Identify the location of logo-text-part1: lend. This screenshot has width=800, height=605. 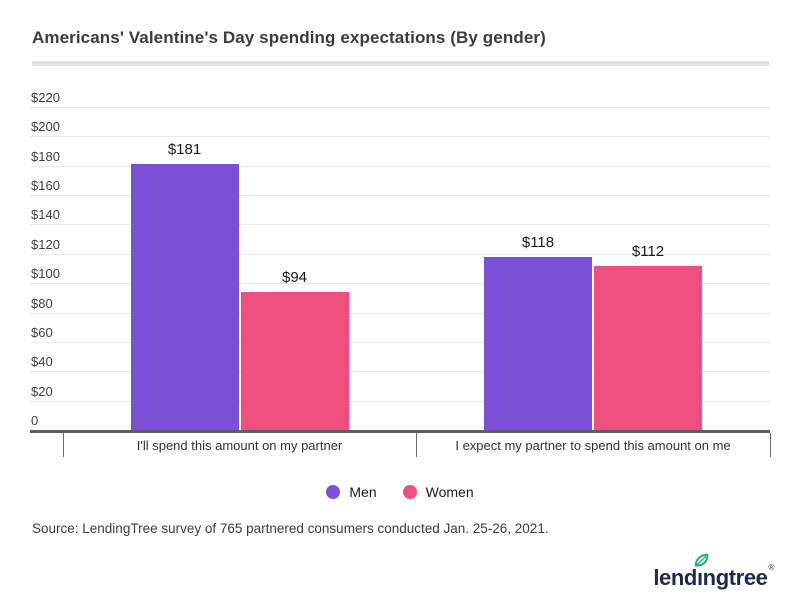
(675, 577).